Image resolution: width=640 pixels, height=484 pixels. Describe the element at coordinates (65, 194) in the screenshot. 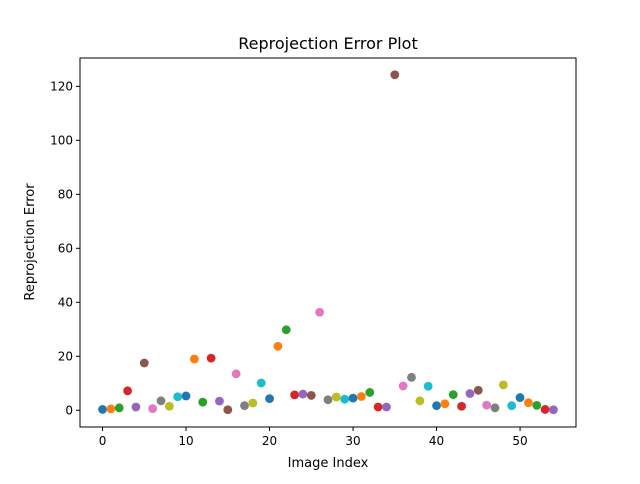

I see `y-tick-label: 80` at that location.